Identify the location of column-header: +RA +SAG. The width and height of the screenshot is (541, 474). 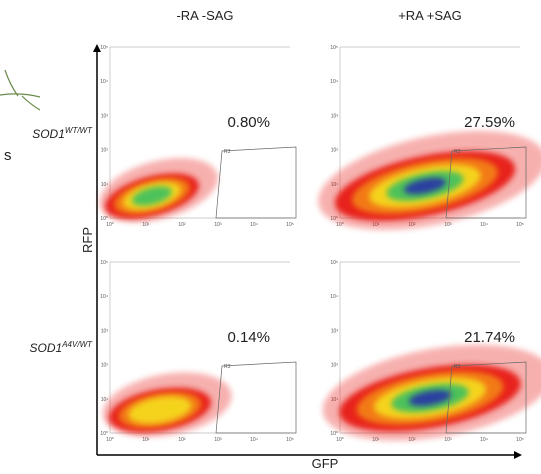
(430, 15).